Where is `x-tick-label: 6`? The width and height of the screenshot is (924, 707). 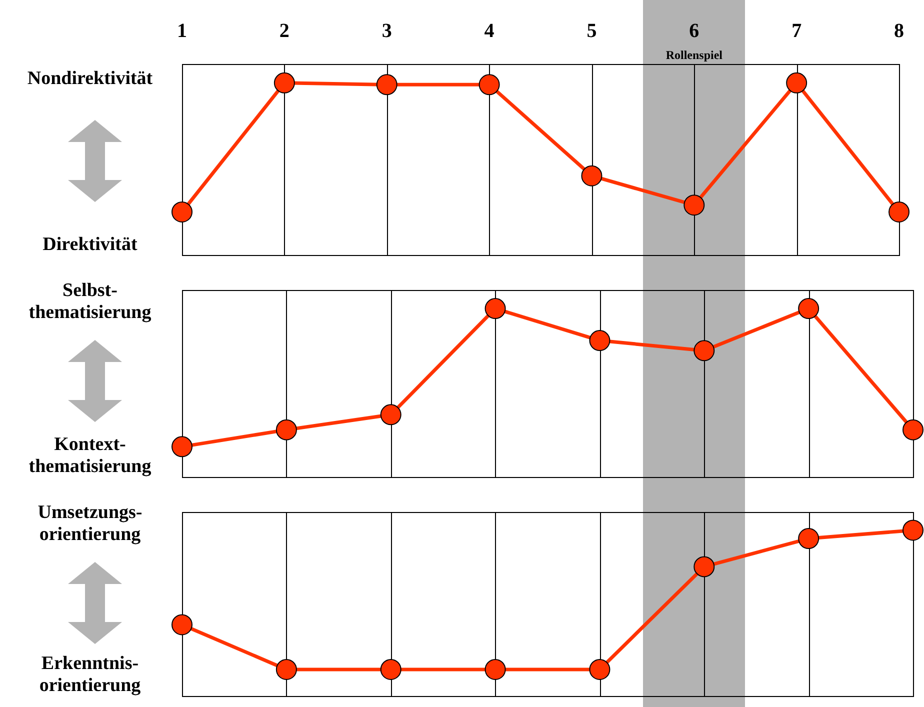 x-tick-label: 6 is located at coordinates (694, 31).